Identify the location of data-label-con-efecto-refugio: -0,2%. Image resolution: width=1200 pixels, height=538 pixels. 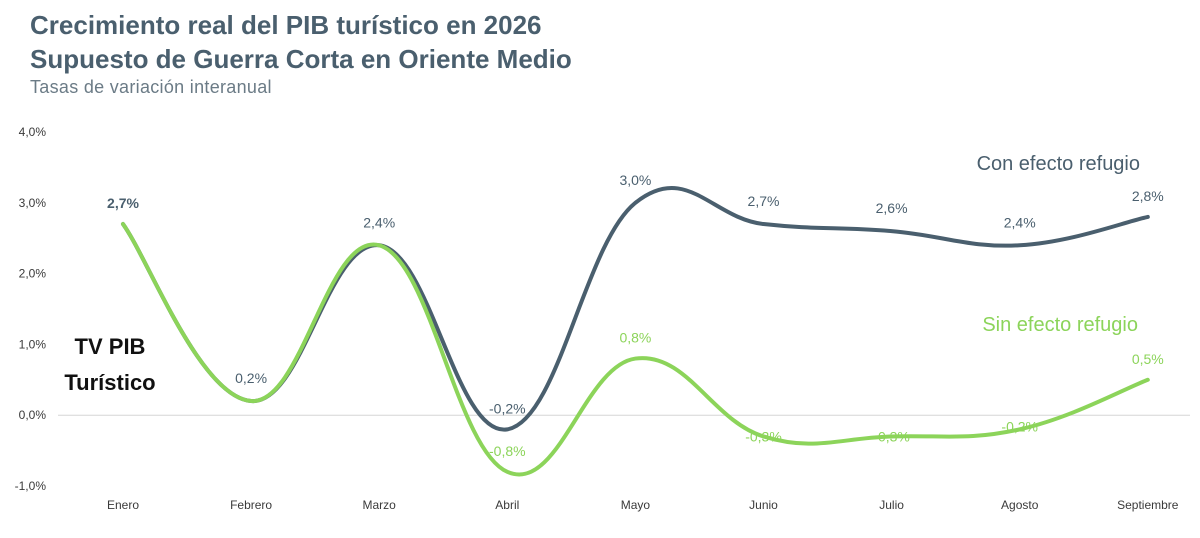
(507, 408).